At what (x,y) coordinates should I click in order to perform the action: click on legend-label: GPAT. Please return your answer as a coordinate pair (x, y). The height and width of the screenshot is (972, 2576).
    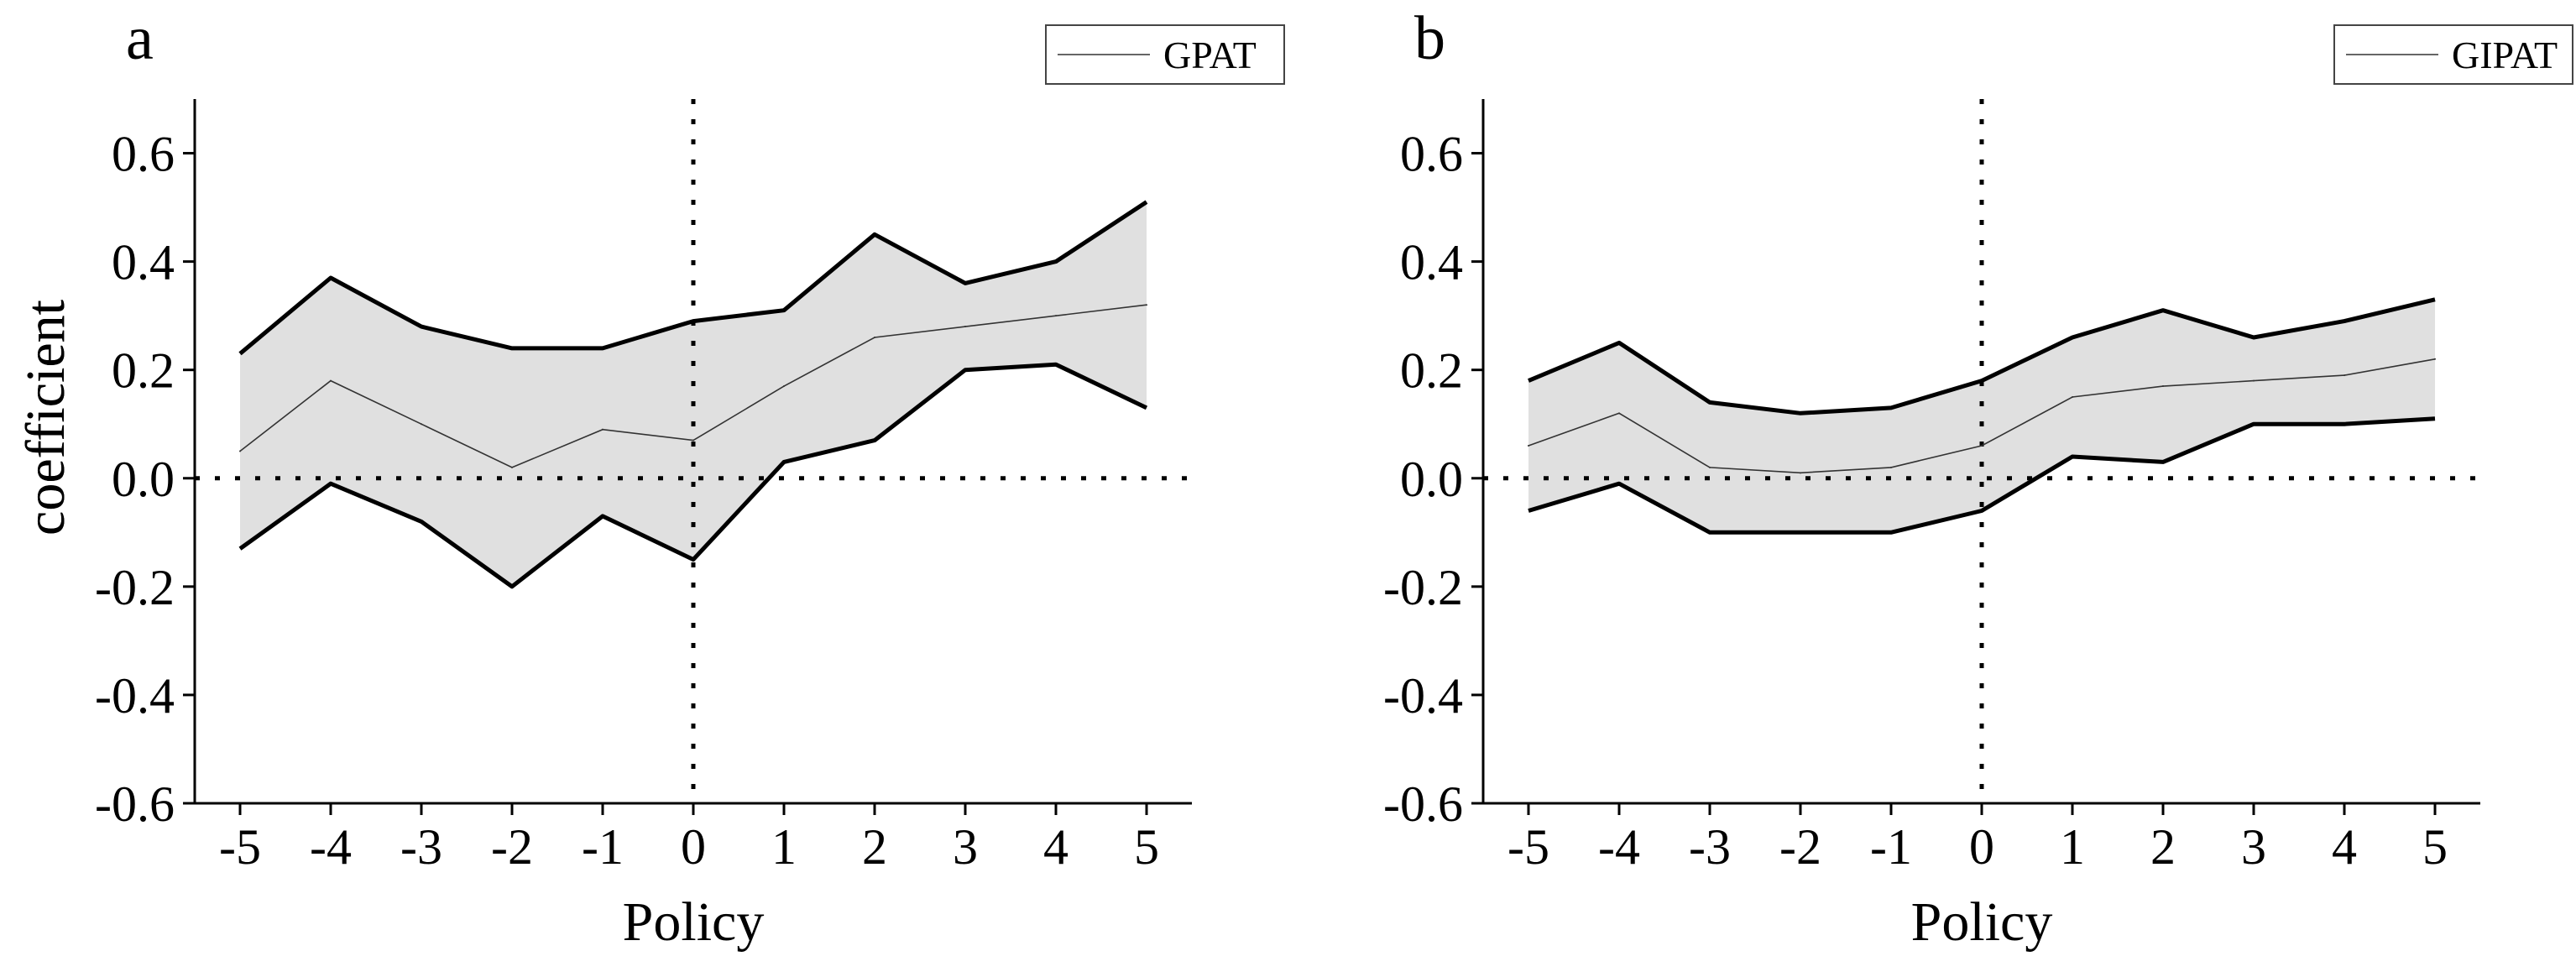
    Looking at the image, I should click on (1210, 55).